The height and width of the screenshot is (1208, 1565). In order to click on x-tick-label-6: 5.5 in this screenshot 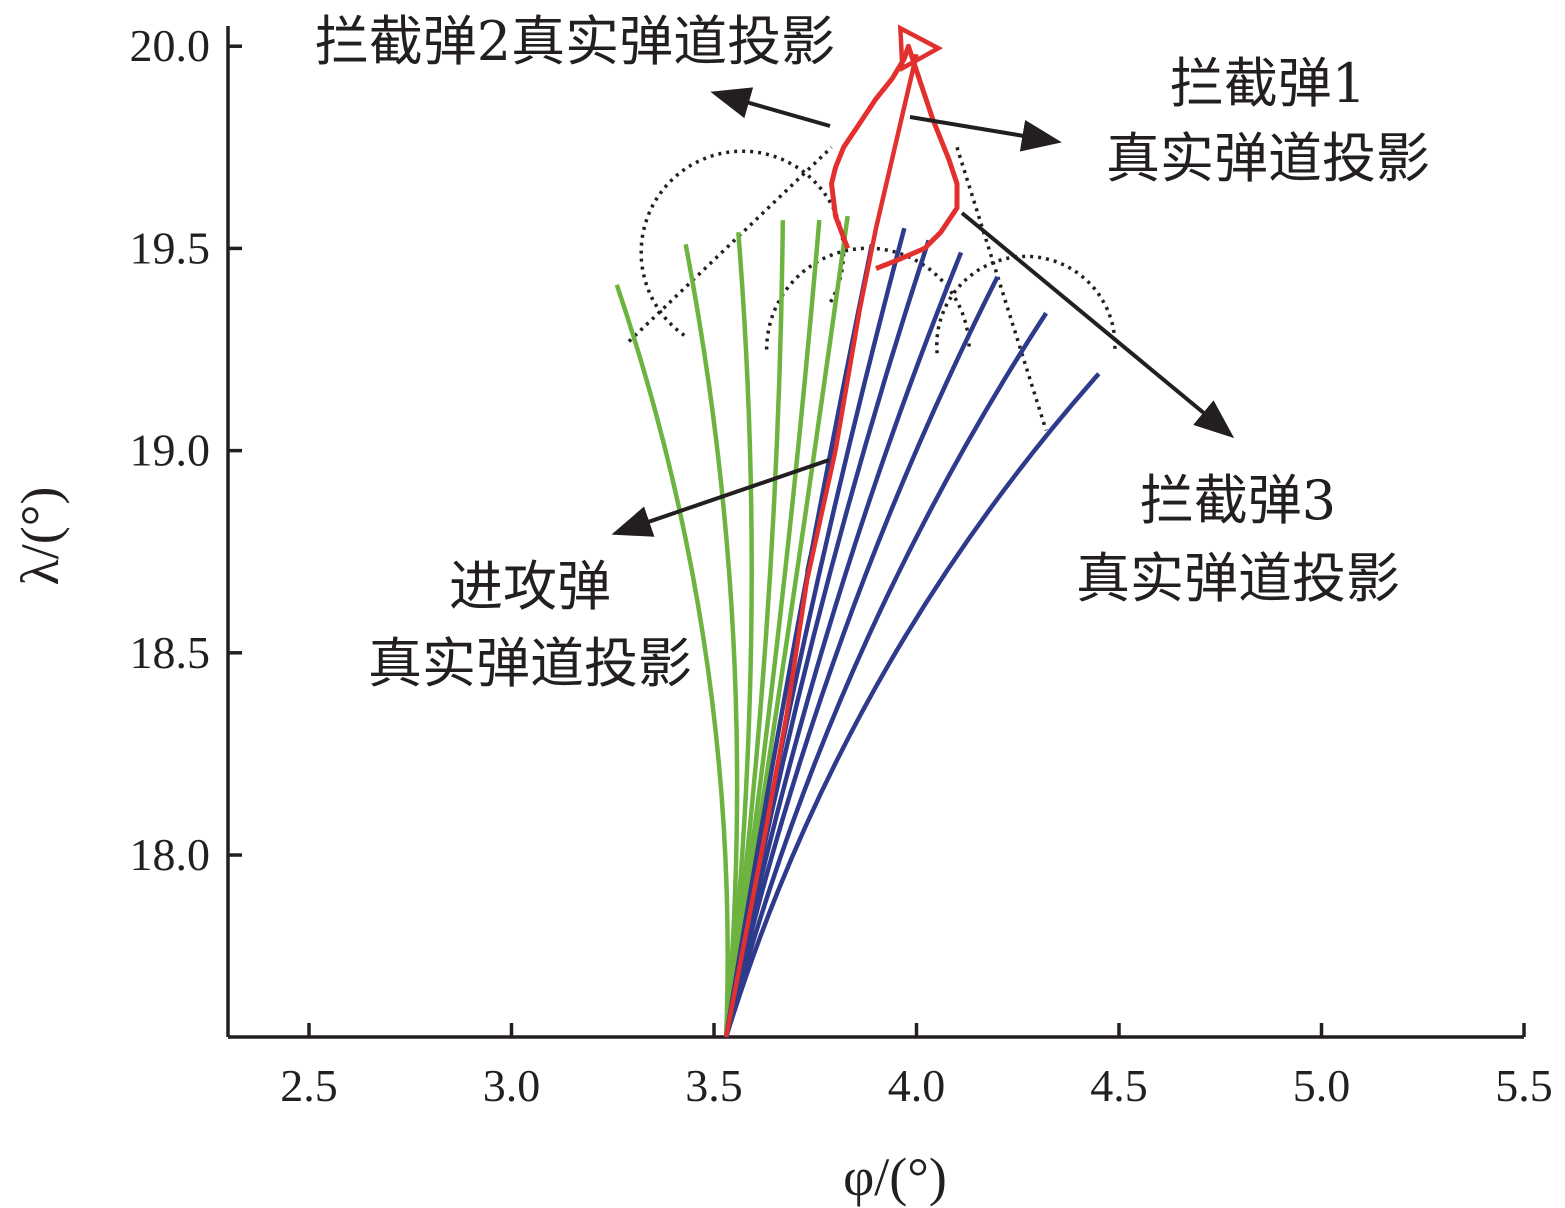, I will do `click(1524, 1085)`.